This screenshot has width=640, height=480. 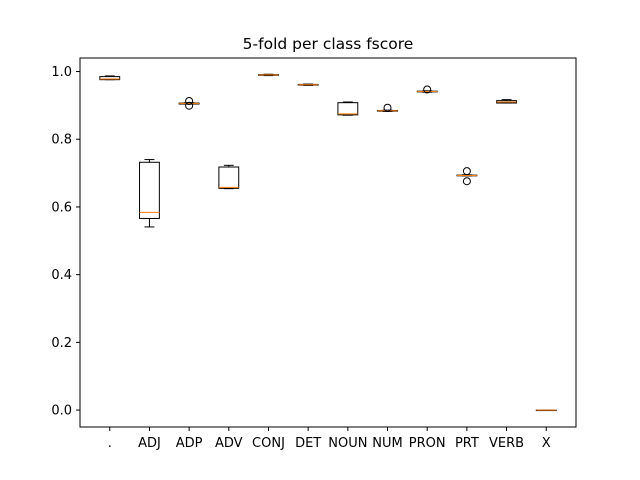 What do you see at coordinates (546, 443) in the screenshot?
I see `x-tick-label: X` at bounding box center [546, 443].